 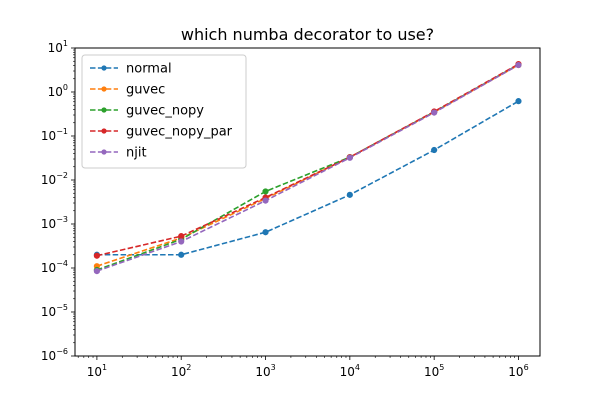 I want to click on x-tick-label: 10⁶, so click(x=518, y=371).